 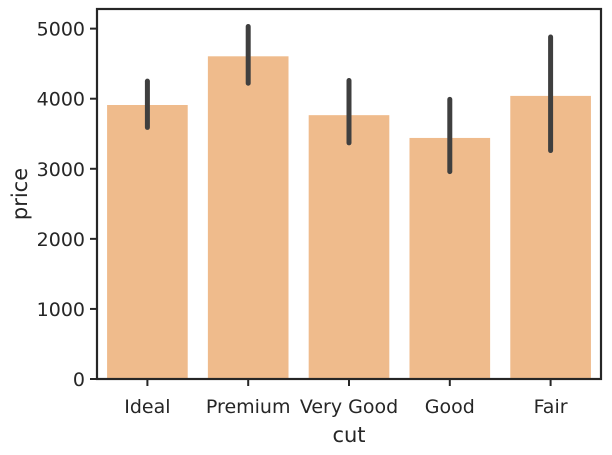 What do you see at coordinates (79, 380) in the screenshot?
I see `y-tick-label: 0` at bounding box center [79, 380].